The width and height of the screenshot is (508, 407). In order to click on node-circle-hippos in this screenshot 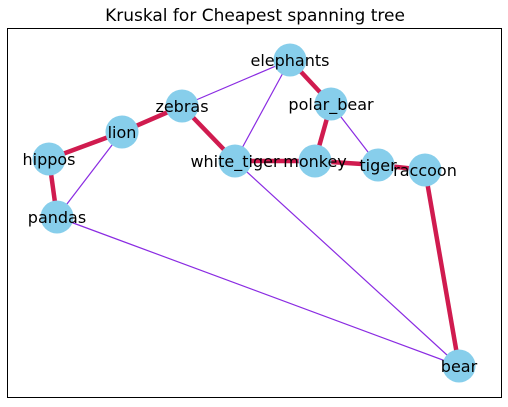, I will do `click(49, 159)`.